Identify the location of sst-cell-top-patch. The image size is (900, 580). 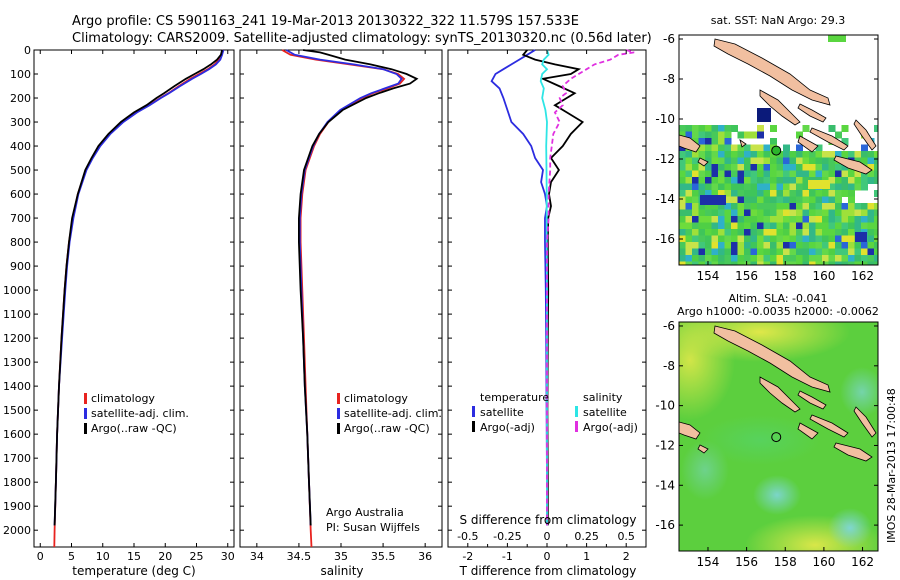
(837, 38).